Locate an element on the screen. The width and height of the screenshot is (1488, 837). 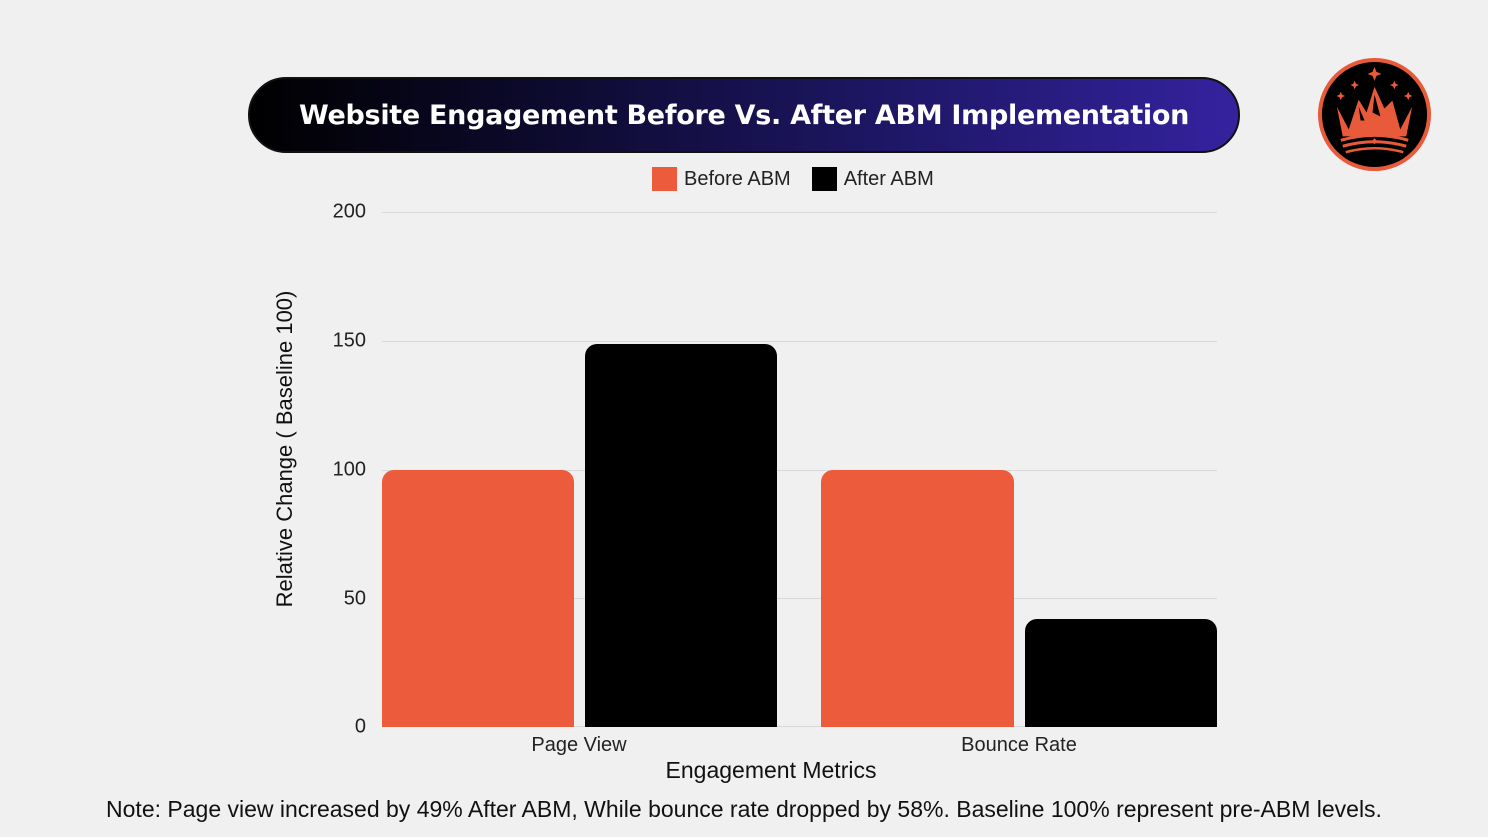
y-tick-50: 50 is located at coordinates (354, 598).